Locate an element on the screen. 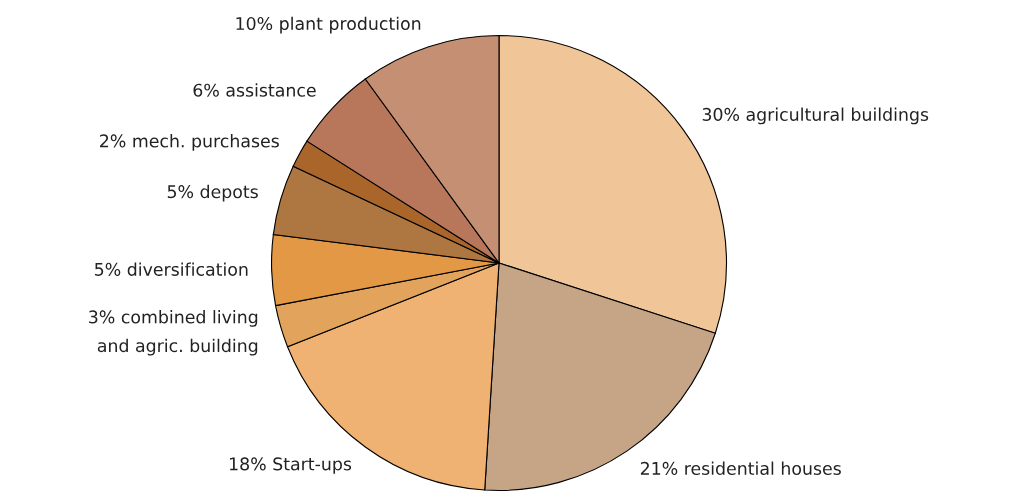 The height and width of the screenshot is (500, 1012). slice-label: 3% combined living and agric. building is located at coordinates (173, 333).